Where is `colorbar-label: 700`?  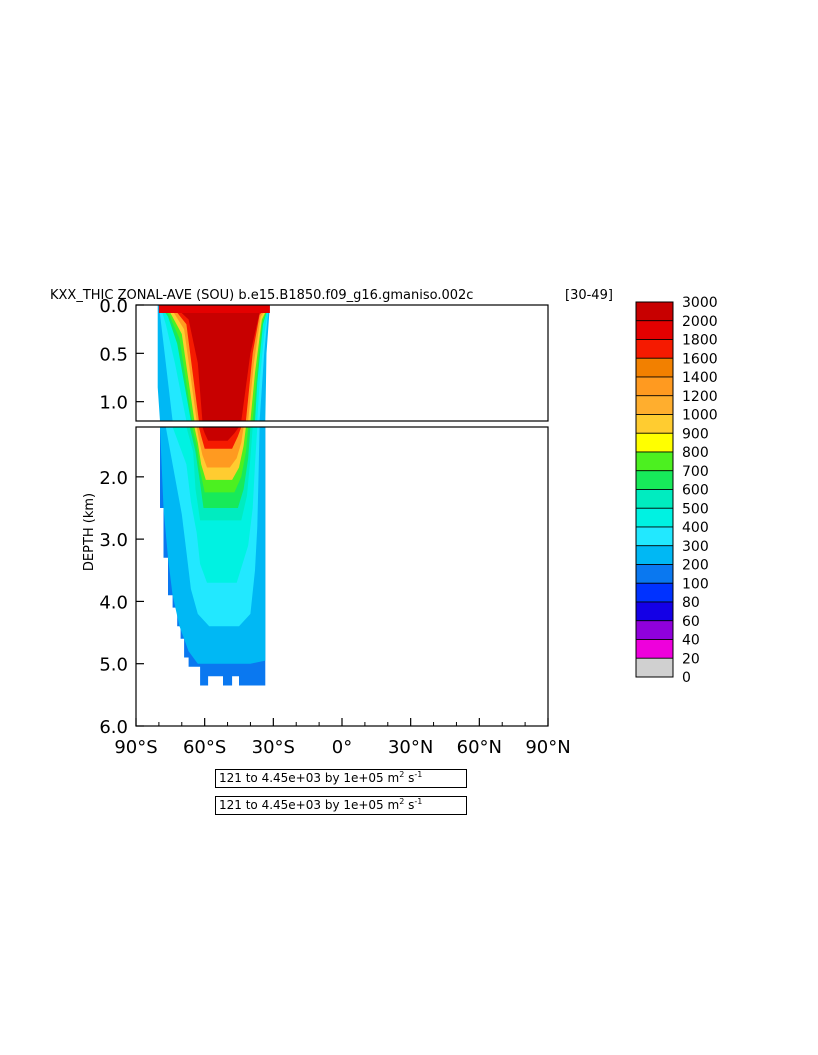 colorbar-label: 700 is located at coordinates (695, 472).